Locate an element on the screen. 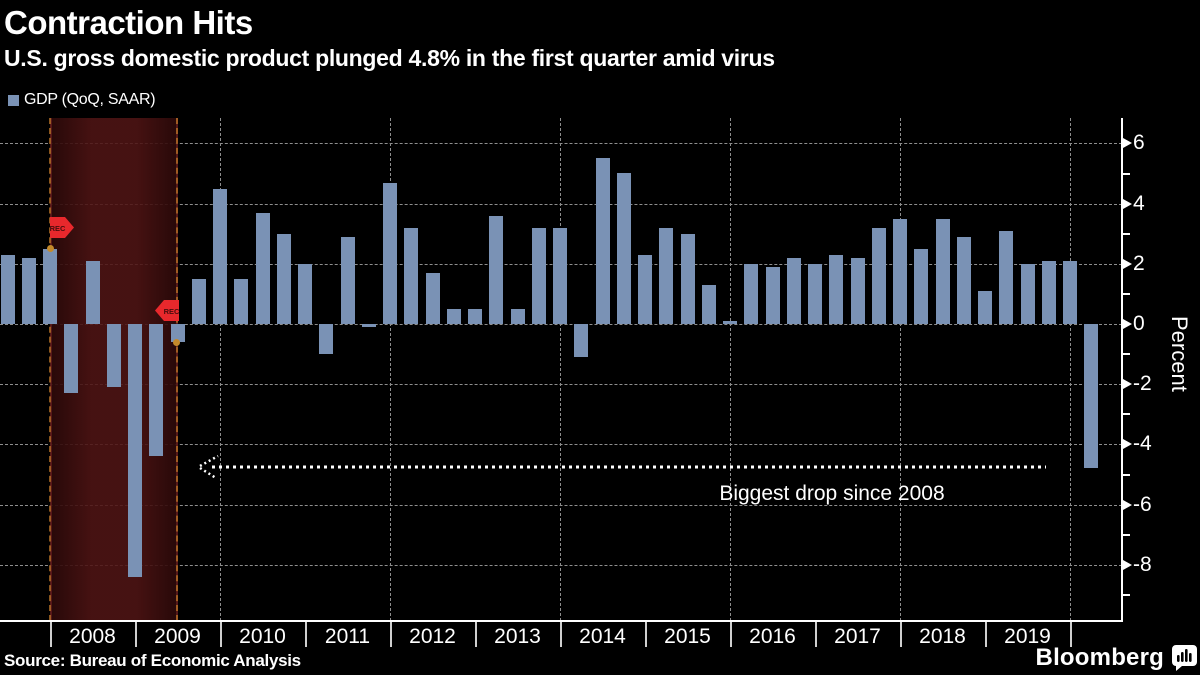 The height and width of the screenshot is (675, 1200). bar-2013-q3 is located at coordinates (538, 276).